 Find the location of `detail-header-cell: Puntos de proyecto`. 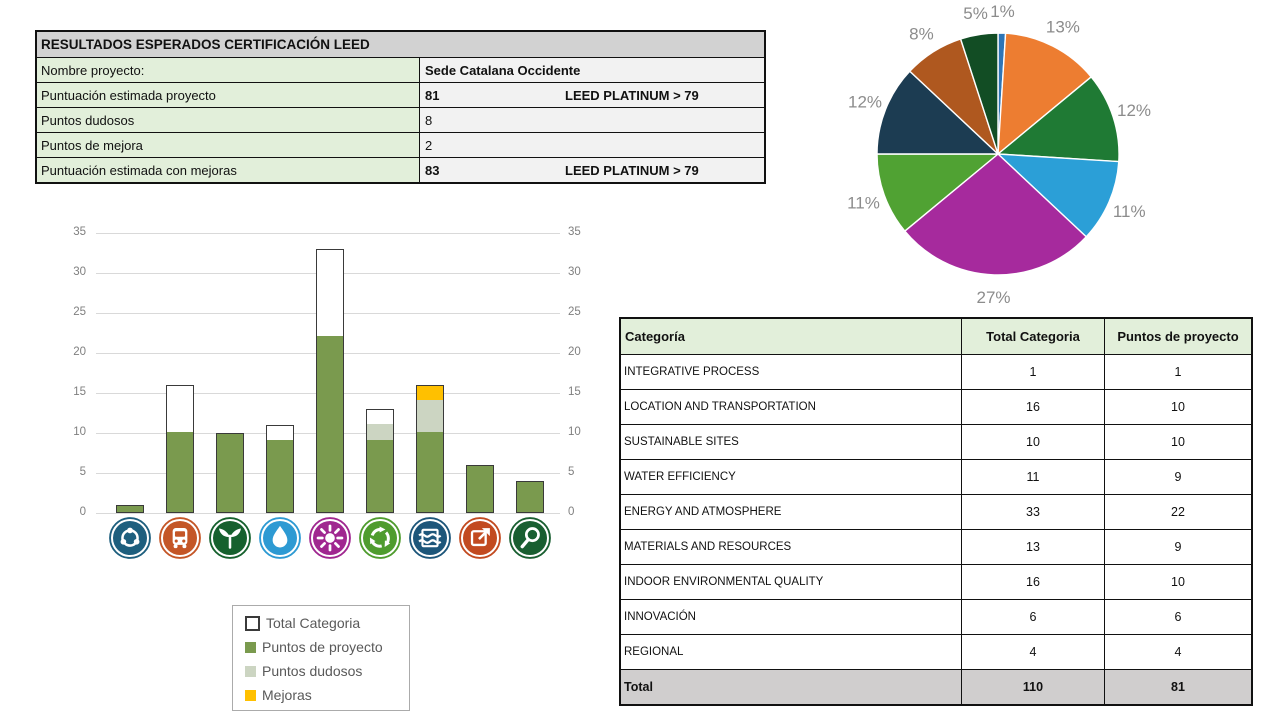

detail-header-cell: Puntos de proyecto is located at coordinates (1178, 336).